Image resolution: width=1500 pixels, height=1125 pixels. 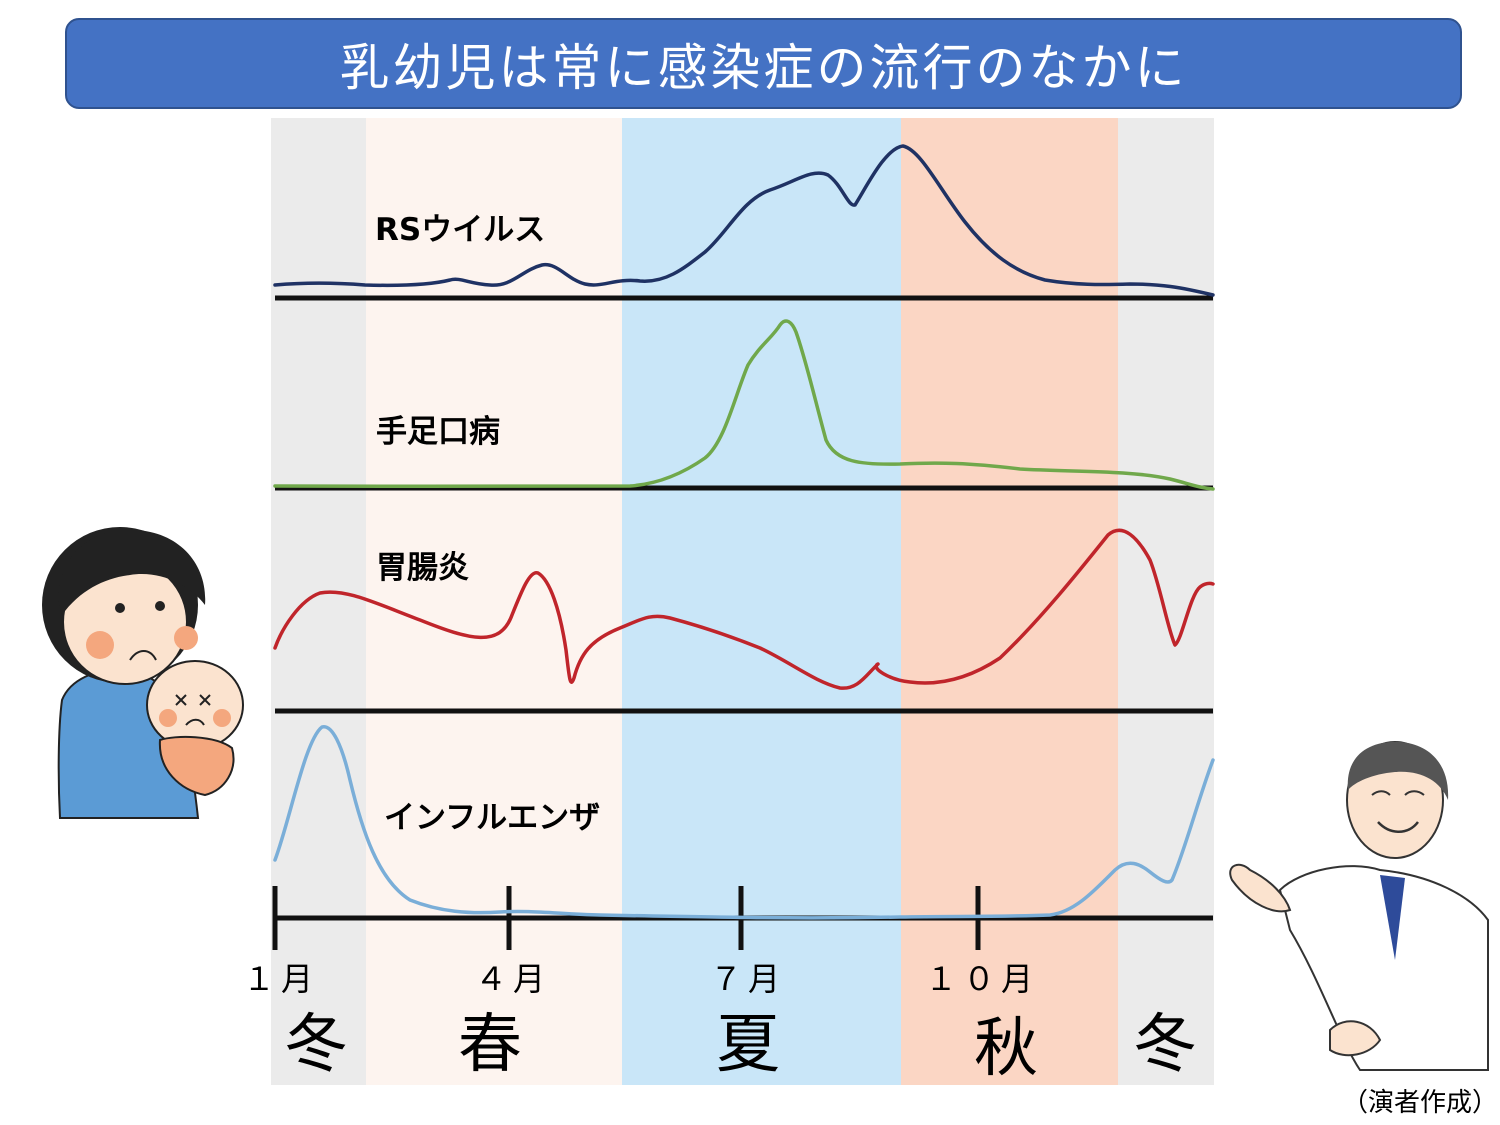 I want to click on label-gastroenteritis: 胃腸炎, so click(x=422, y=568).